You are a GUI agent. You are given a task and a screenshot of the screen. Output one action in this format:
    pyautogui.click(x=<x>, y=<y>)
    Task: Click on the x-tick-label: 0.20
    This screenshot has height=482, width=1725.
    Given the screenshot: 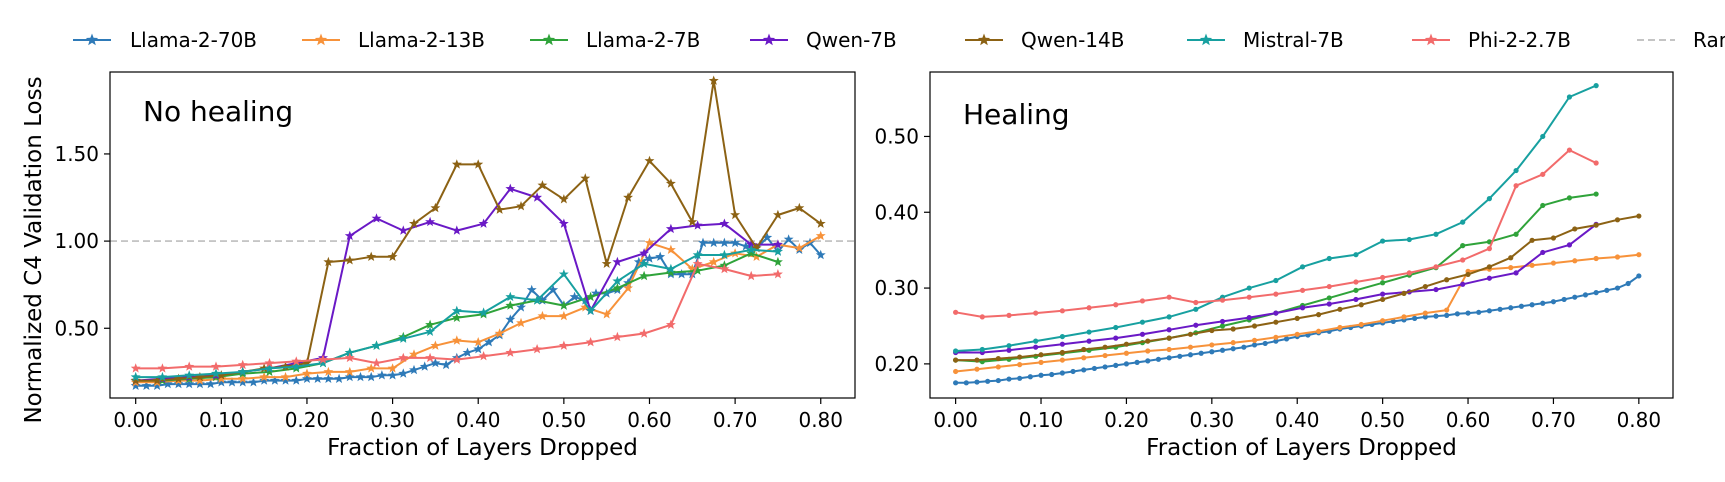 What is the action you would take?
    pyautogui.click(x=1126, y=420)
    